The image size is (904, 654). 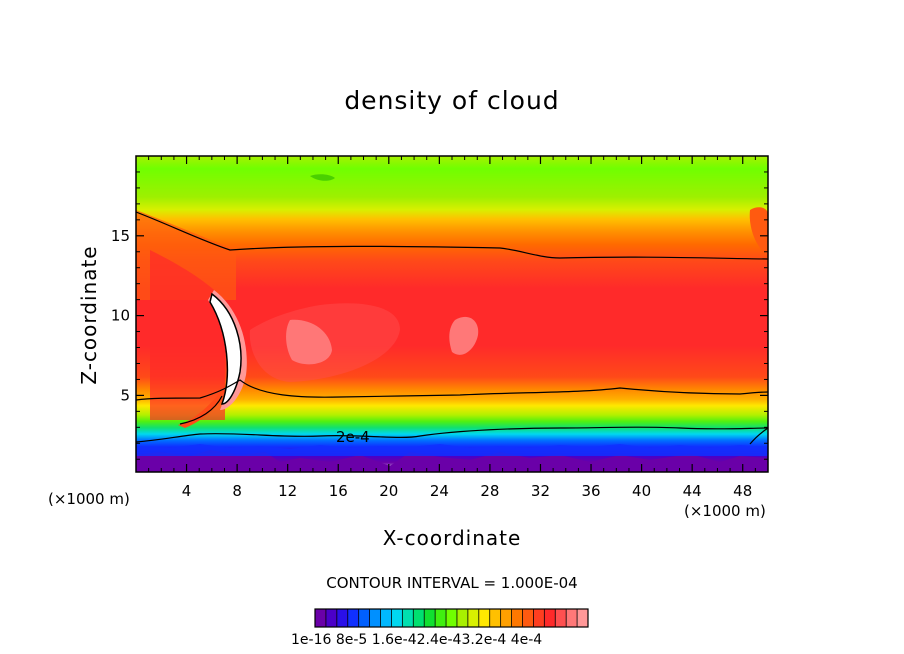 What do you see at coordinates (353, 437) in the screenshot?
I see `contour-line-label: 2e-4` at bounding box center [353, 437].